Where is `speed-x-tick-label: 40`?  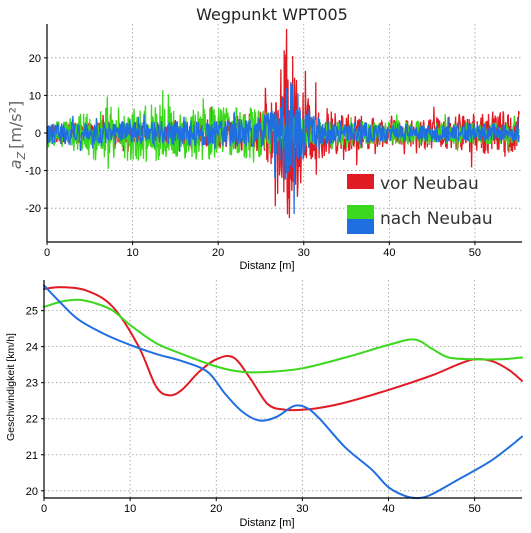 speed-x-tick-label: 40 is located at coordinates (388, 509).